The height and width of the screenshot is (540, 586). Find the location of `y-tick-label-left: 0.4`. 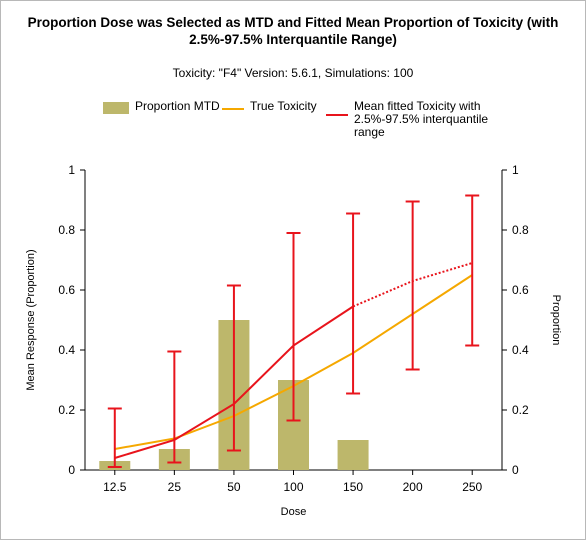

y-tick-label-left: 0.4 is located at coordinates (66, 350).